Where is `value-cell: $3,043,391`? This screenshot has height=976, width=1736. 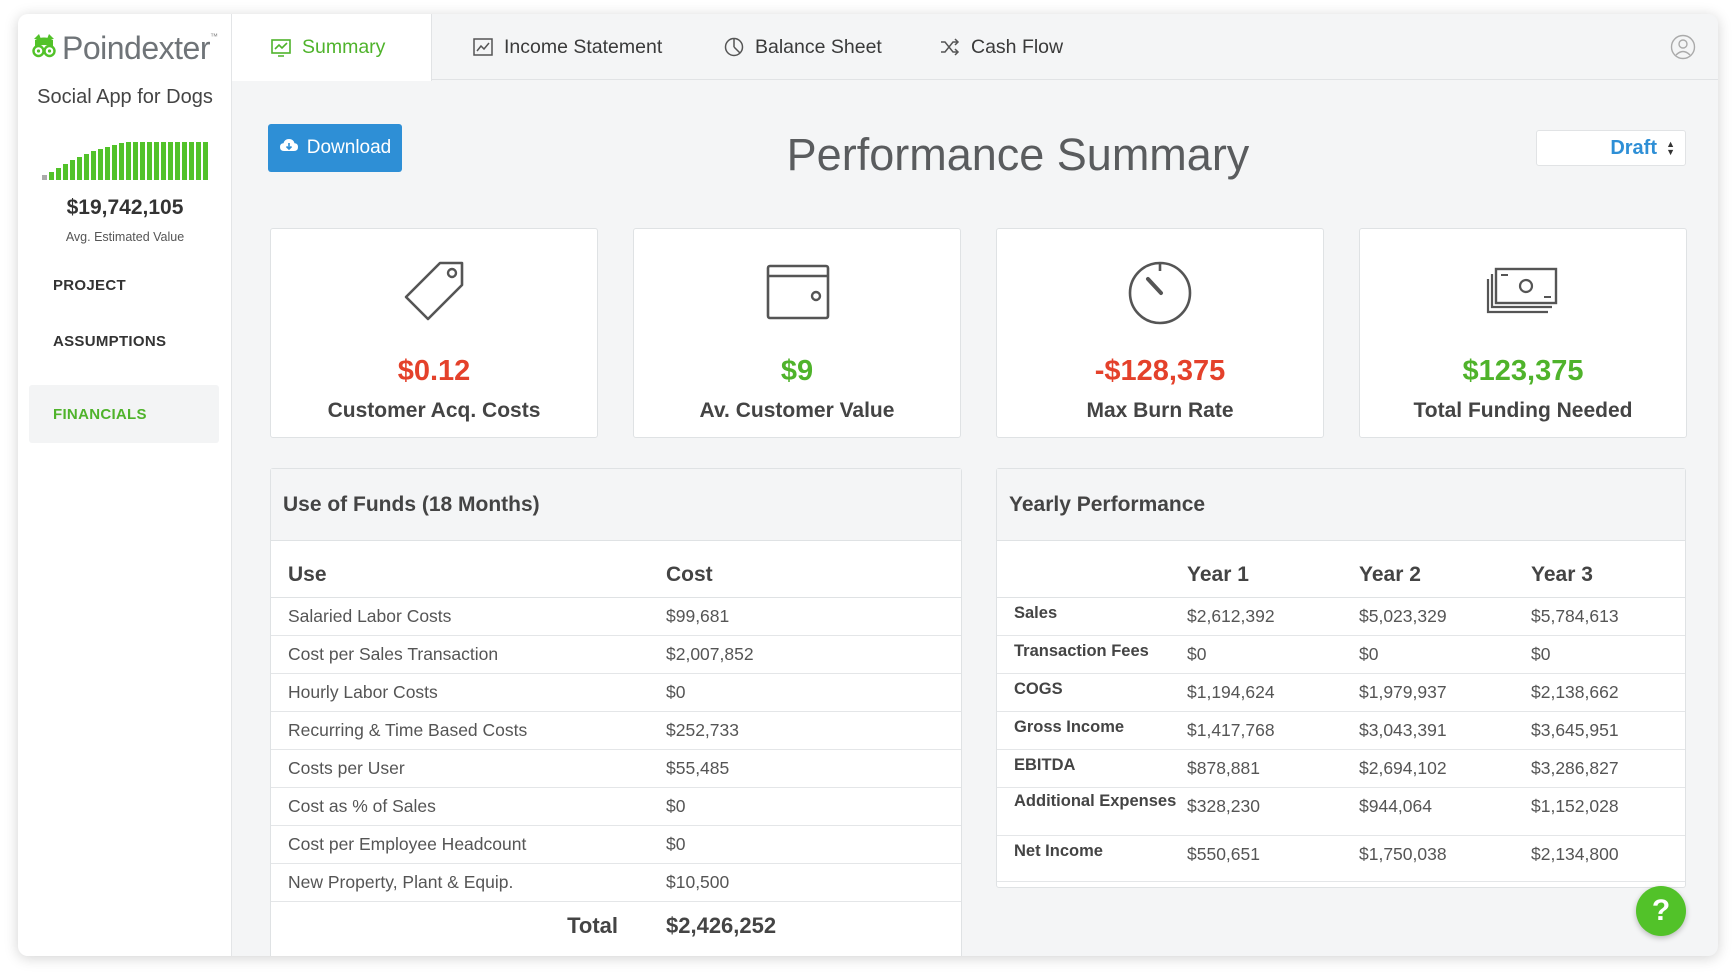 value-cell: $3,043,391 is located at coordinates (1445, 730).